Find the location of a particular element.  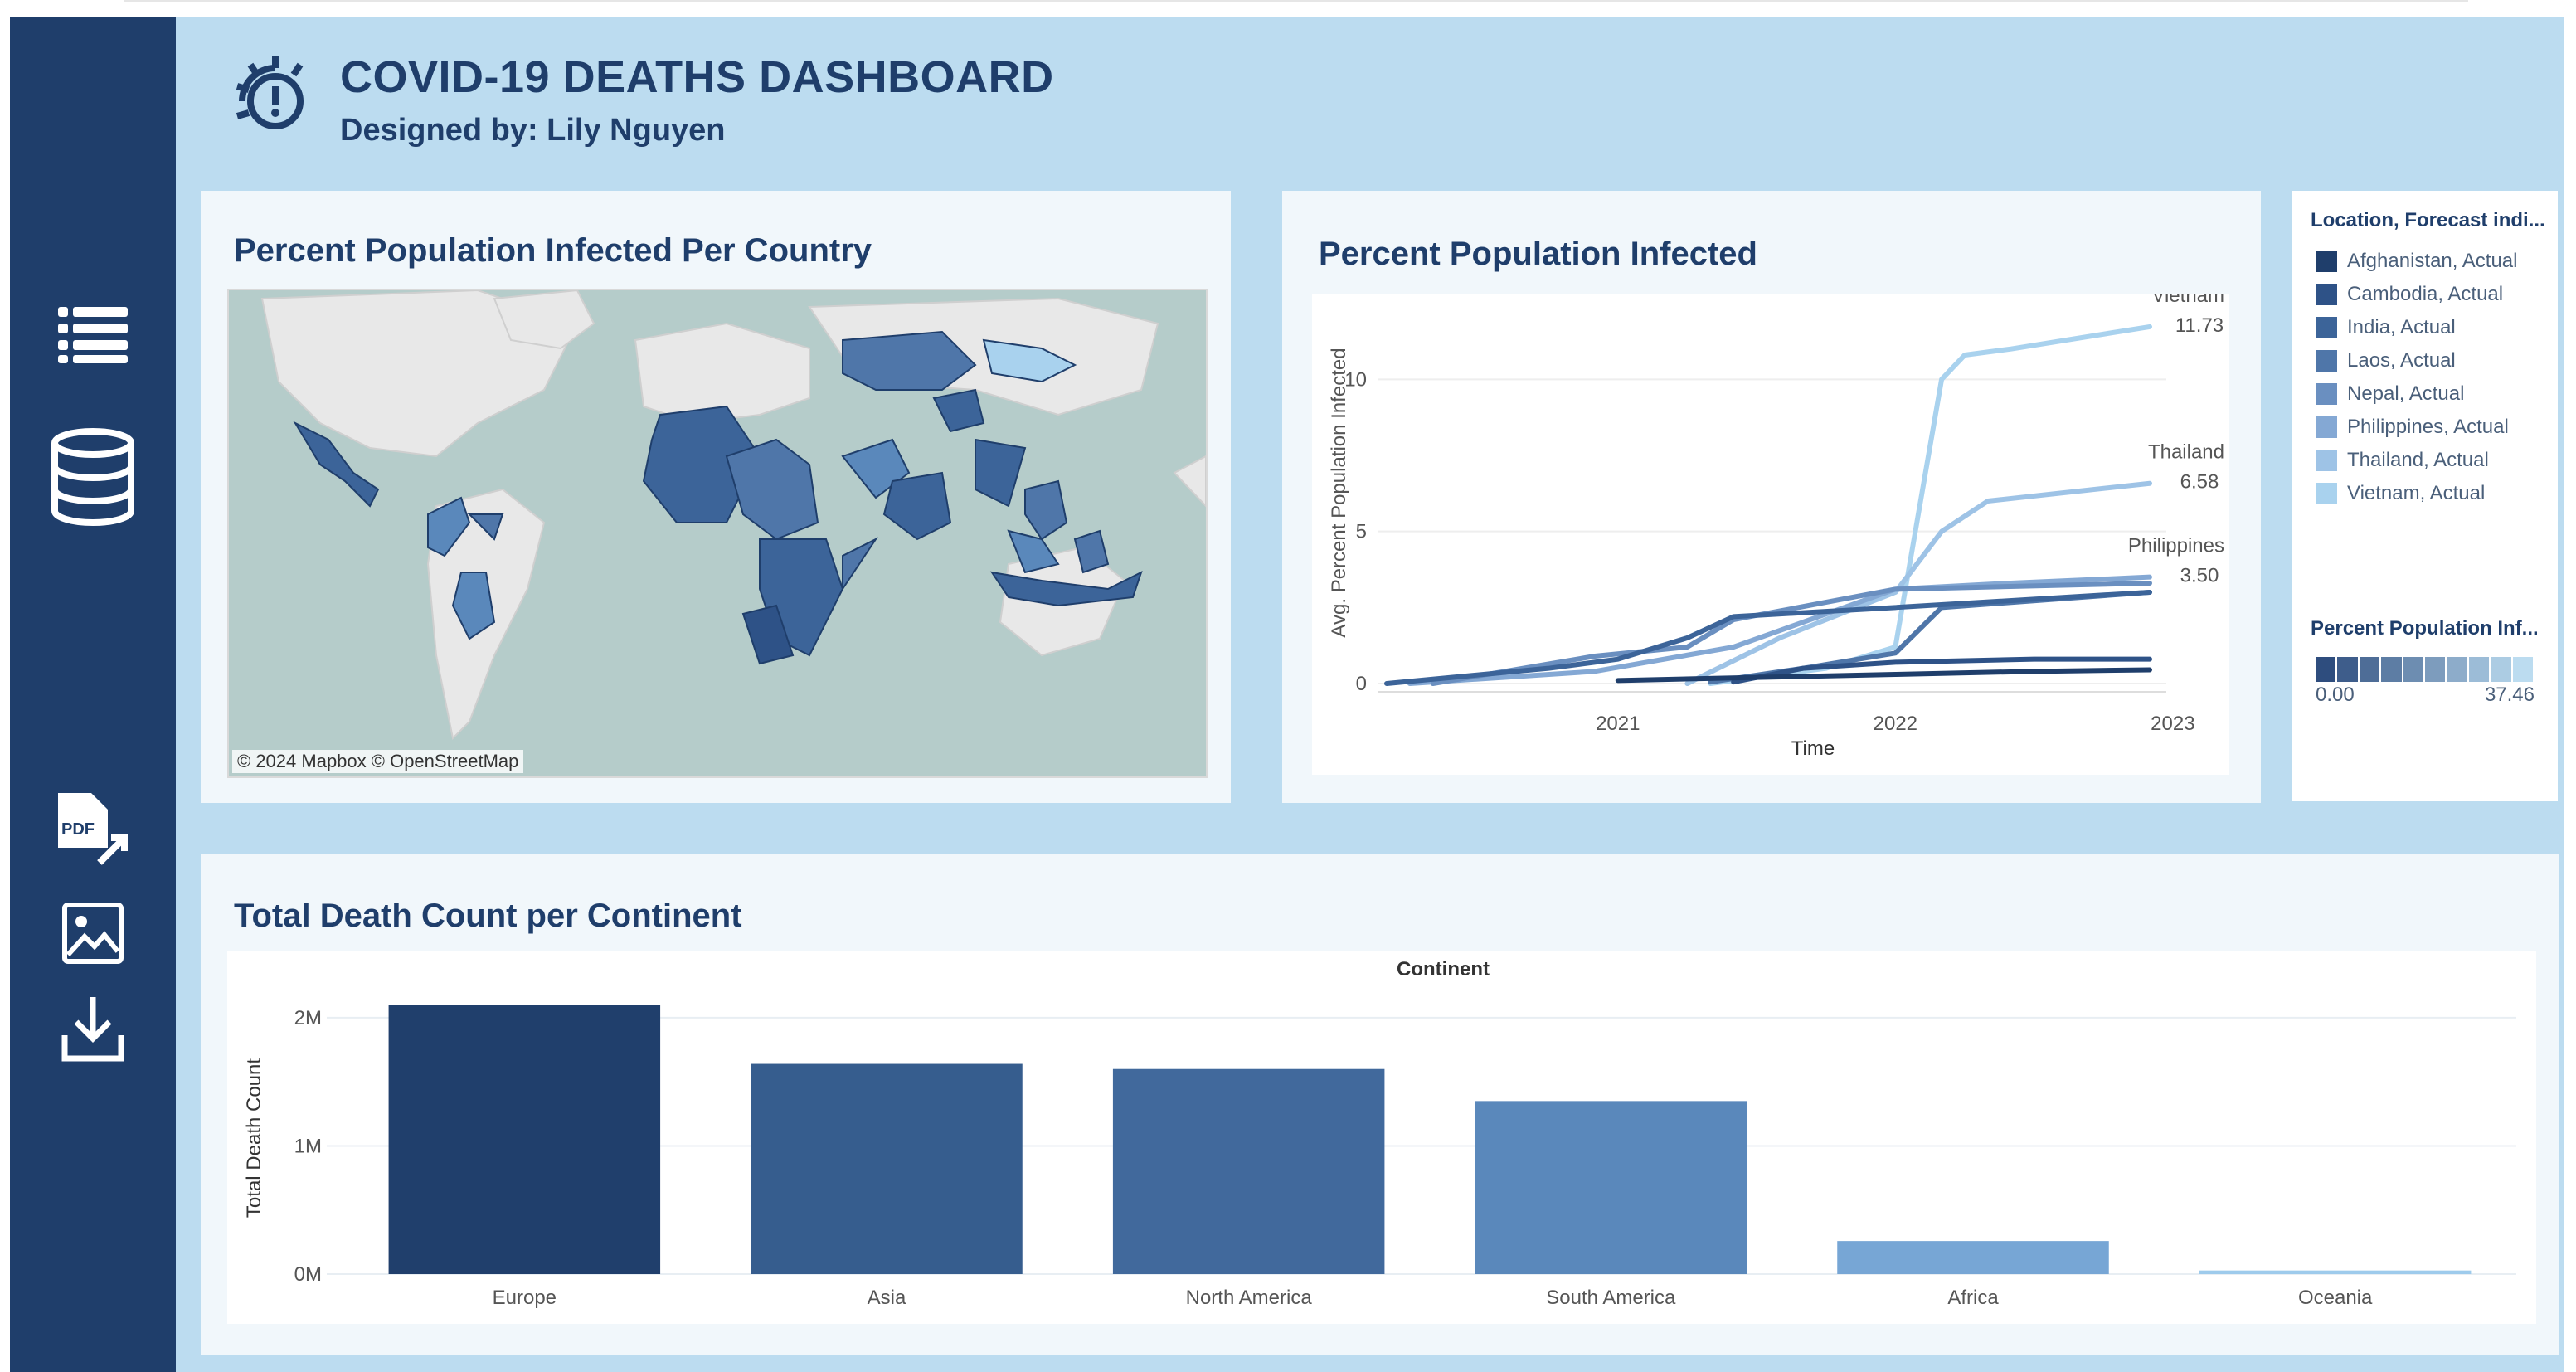

map-panel-title: Percent Population Infected Per Country is located at coordinates (553, 250).